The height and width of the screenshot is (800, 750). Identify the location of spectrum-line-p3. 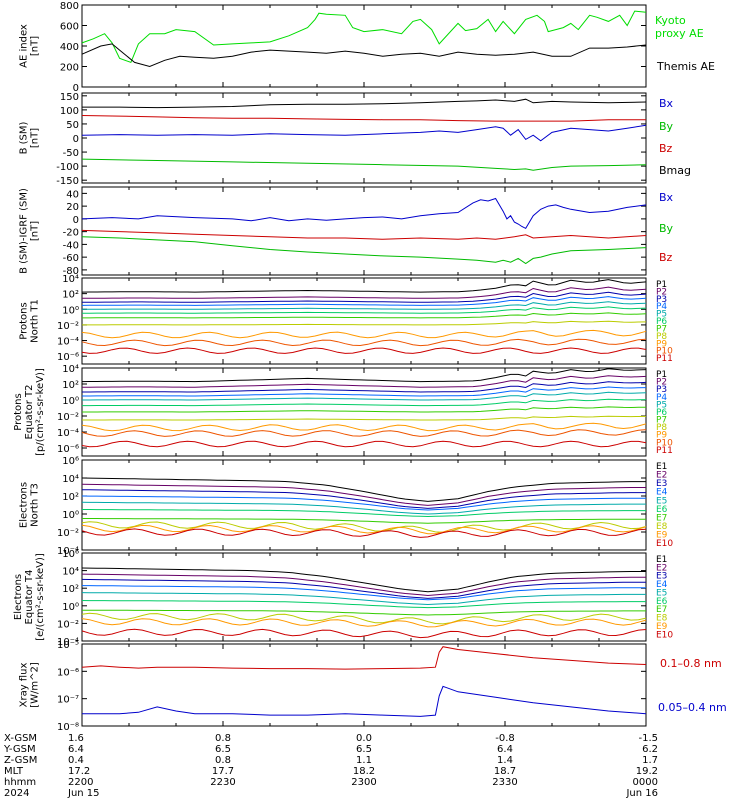
(364, 387).